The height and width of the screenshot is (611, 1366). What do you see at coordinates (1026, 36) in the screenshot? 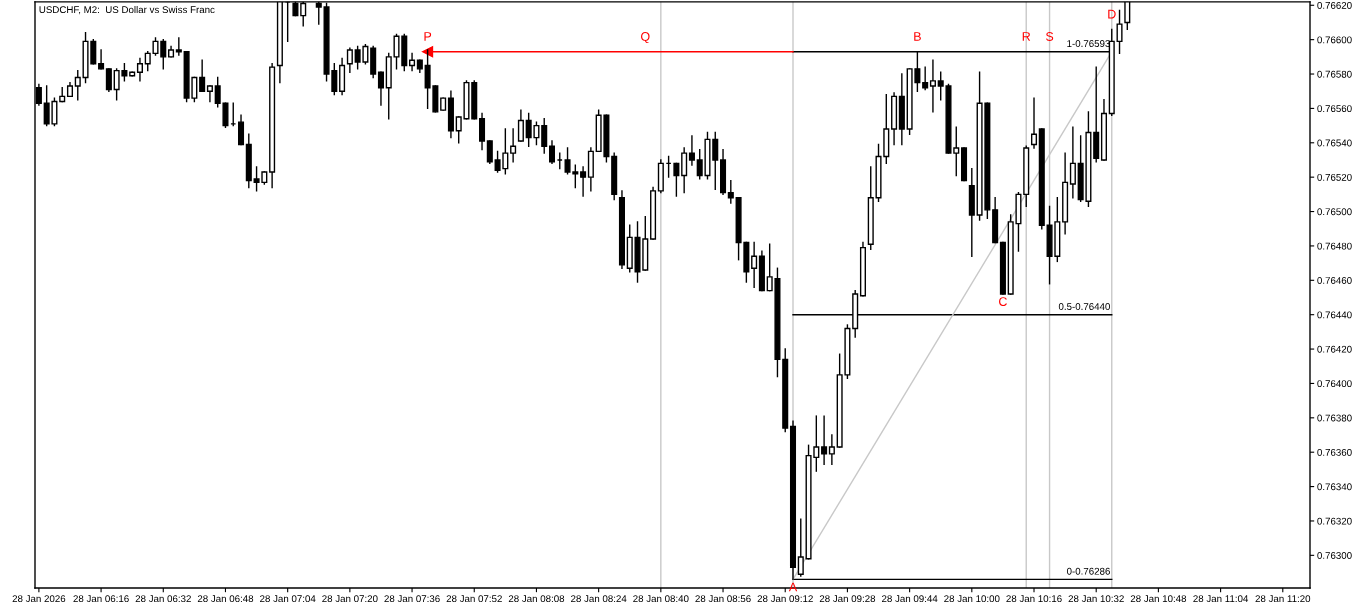
I see `annotation: R` at bounding box center [1026, 36].